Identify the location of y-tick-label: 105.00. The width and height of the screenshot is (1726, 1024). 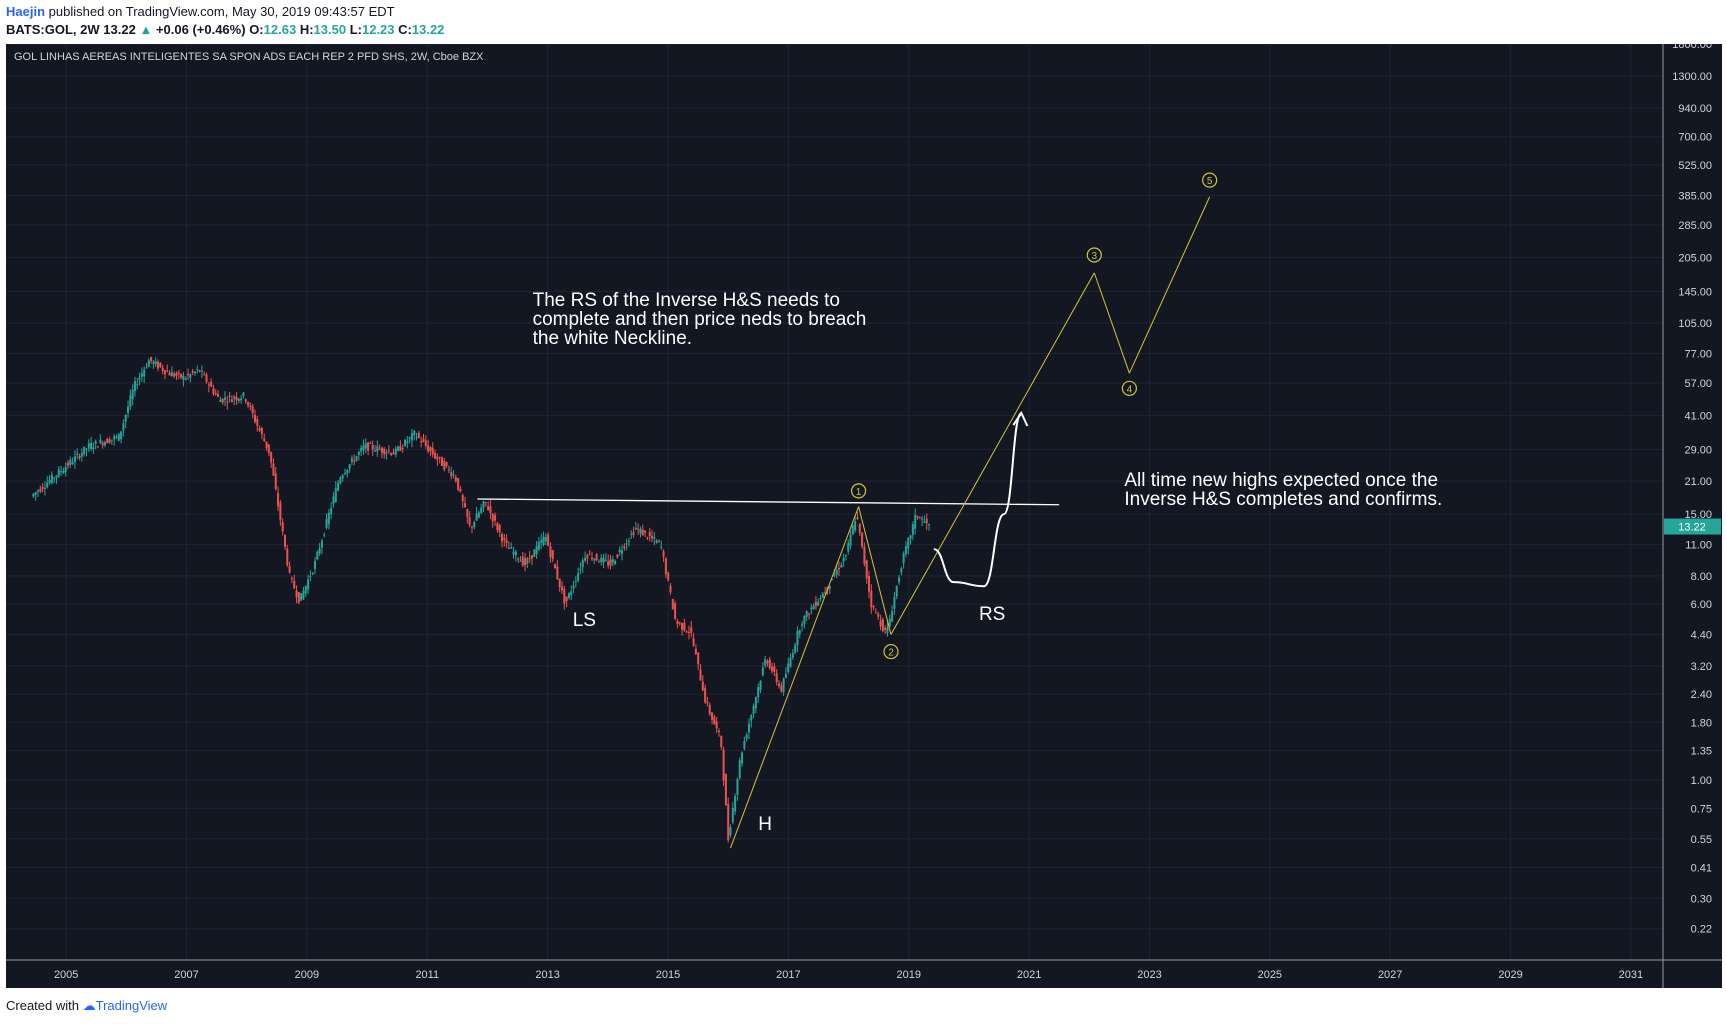
(1695, 324).